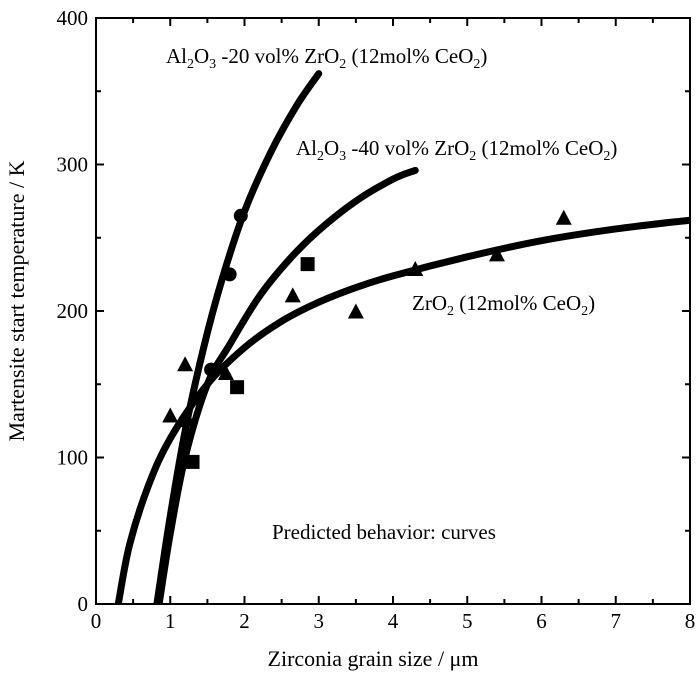  What do you see at coordinates (170, 621) in the screenshot?
I see `x-tick-label: 1` at bounding box center [170, 621].